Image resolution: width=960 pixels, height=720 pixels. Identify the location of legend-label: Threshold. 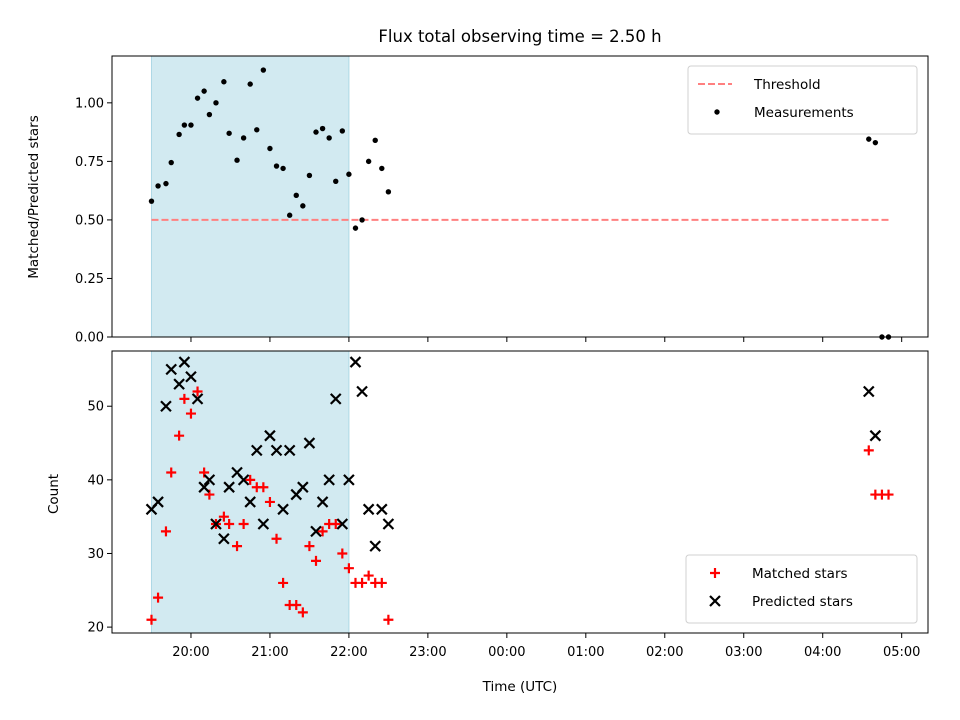
(787, 85).